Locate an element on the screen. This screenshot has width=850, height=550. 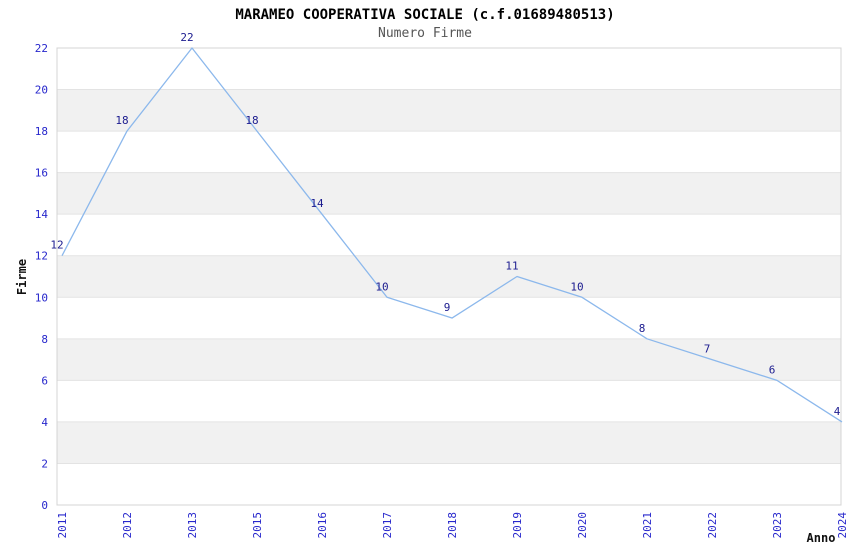
data-point-label: 11 is located at coordinates (511, 266).